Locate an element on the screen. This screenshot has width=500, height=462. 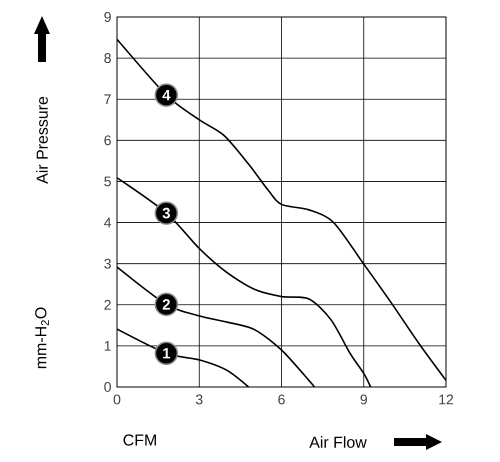
y-tick-label: 3 is located at coordinates (107, 263).